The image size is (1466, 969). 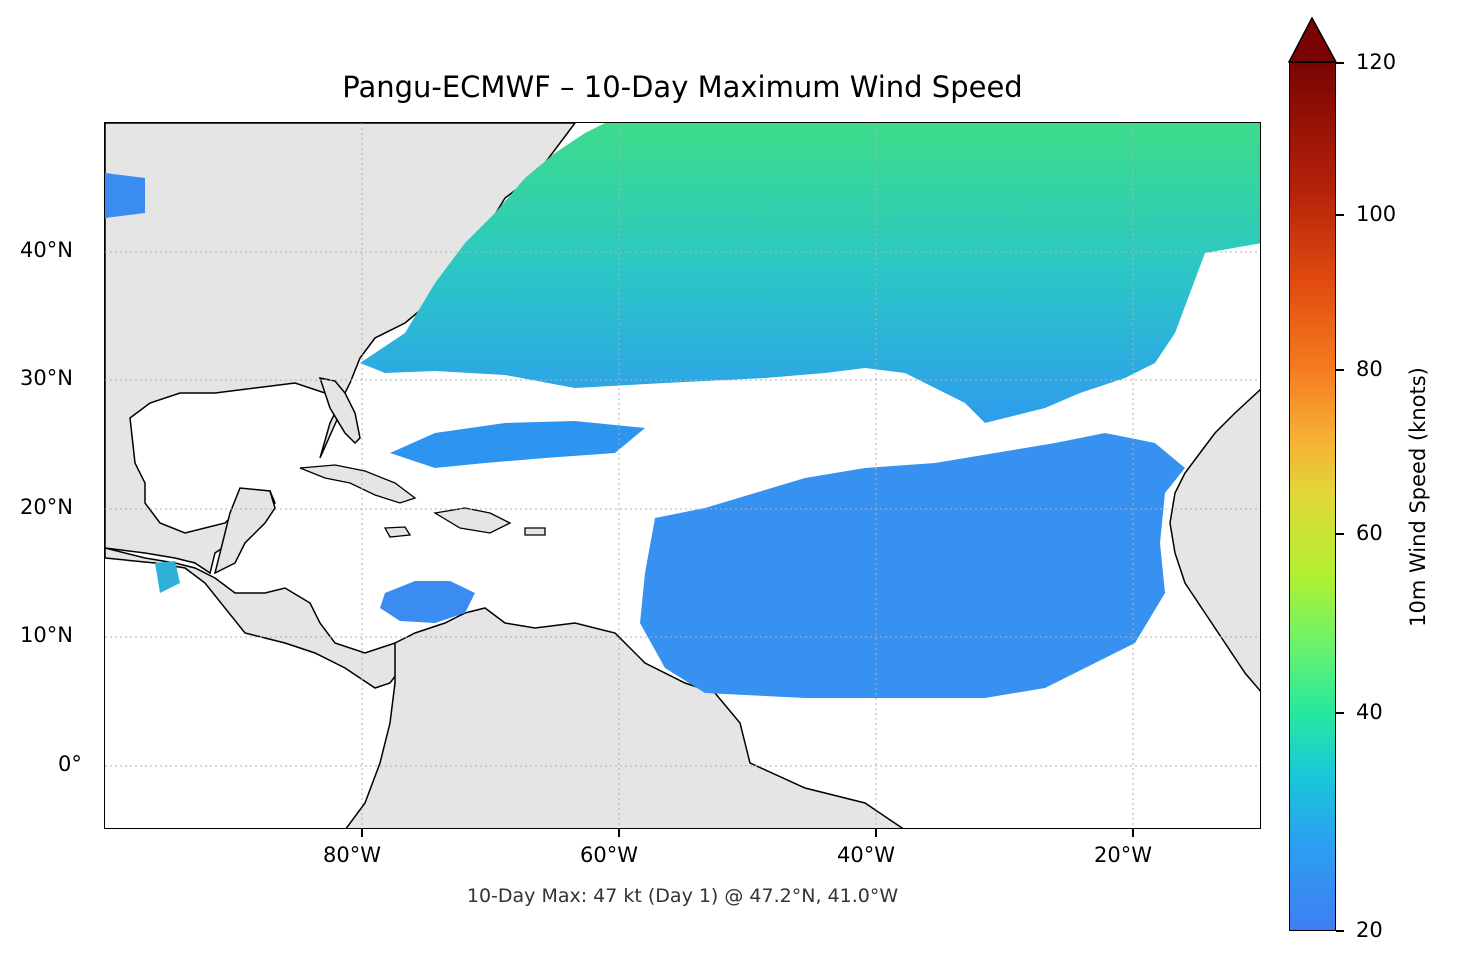 What do you see at coordinates (866, 855) in the screenshot?
I see `lon-tick-label: 40°W` at bounding box center [866, 855].